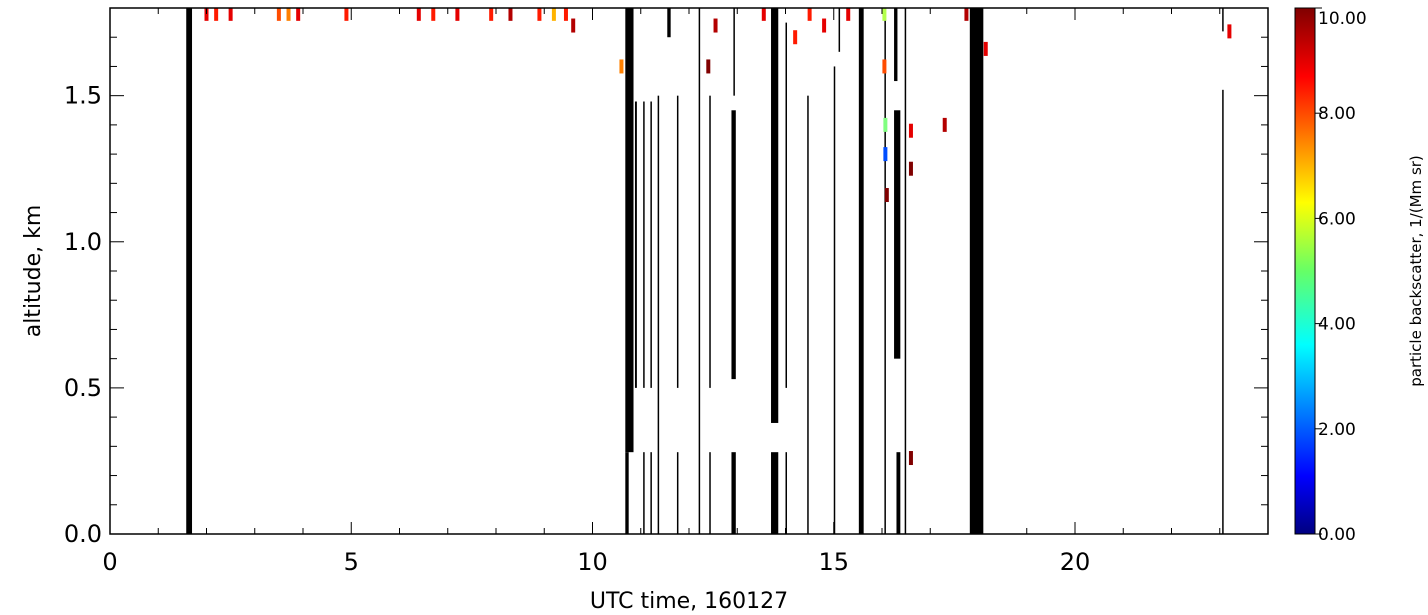 The width and height of the screenshot is (1428, 615). I want to click on colorbar-tick-label: 8.00, so click(1337, 114).